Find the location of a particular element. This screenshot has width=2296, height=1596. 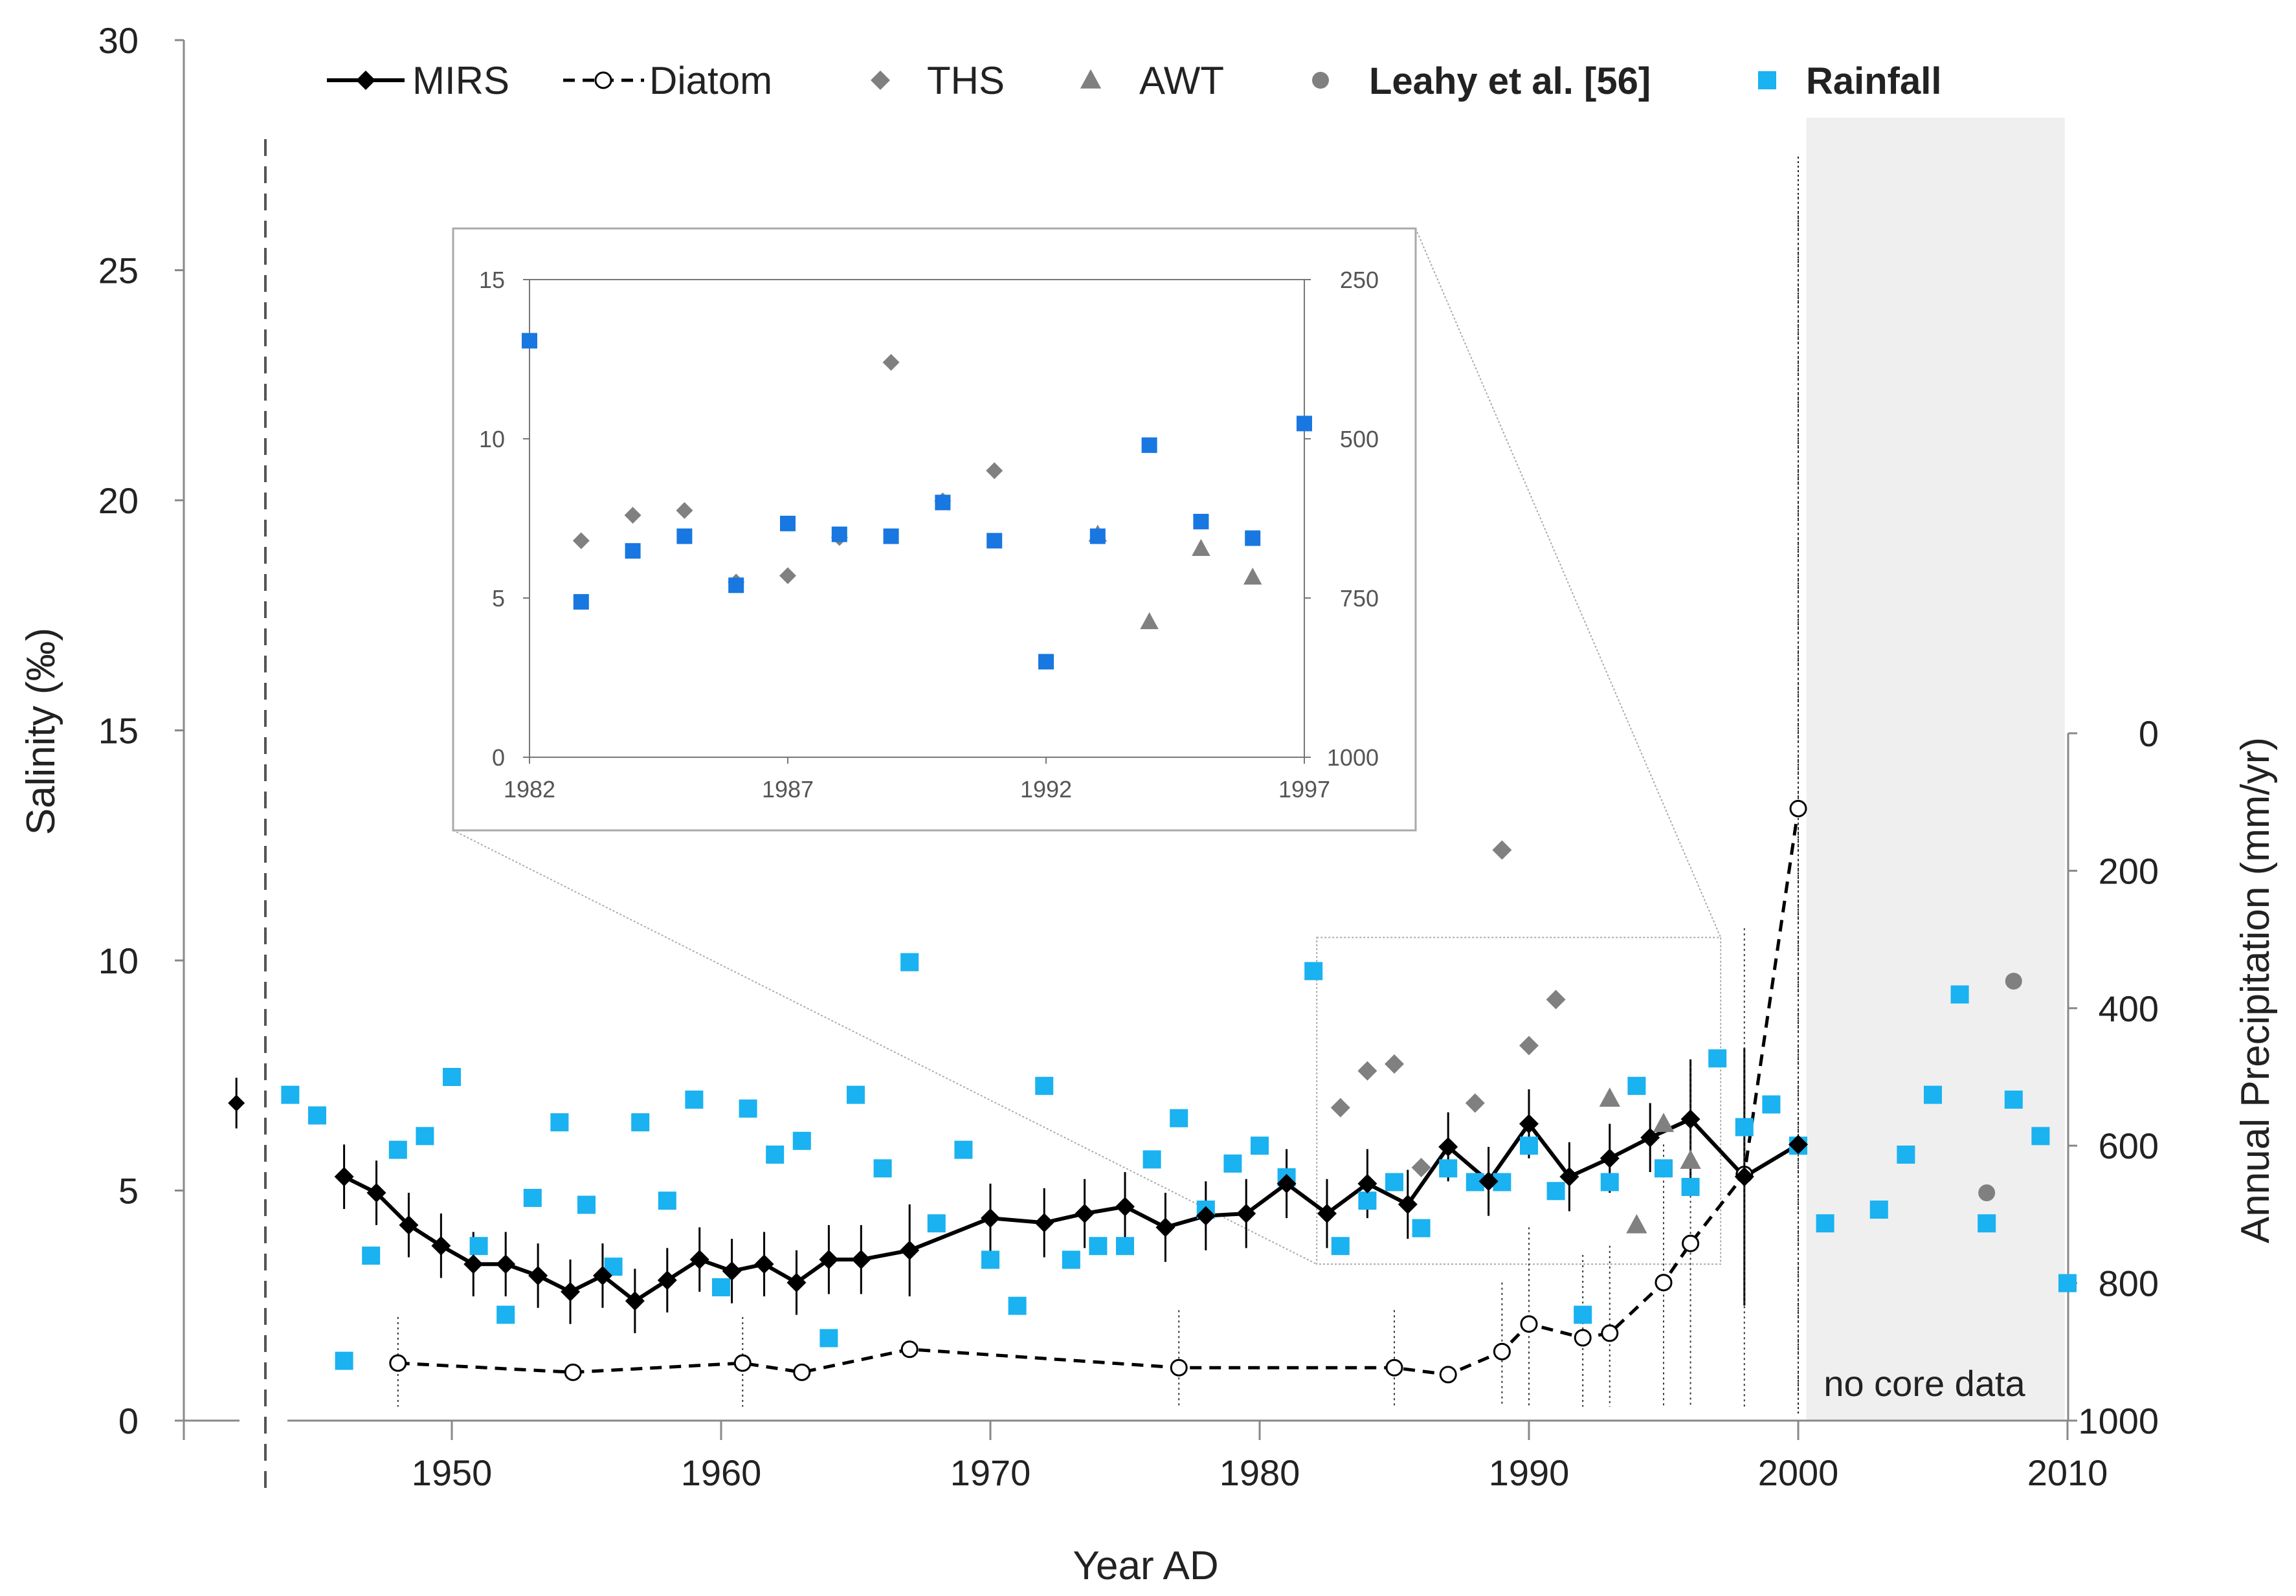

x-tick-label: 2010 is located at coordinates (2067, 1472).